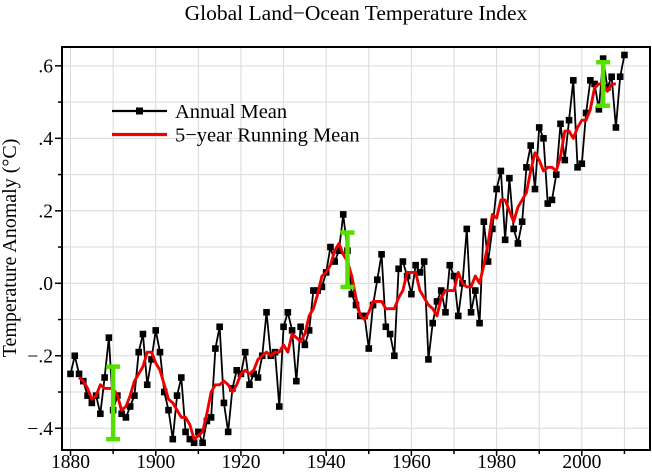  I want to click on chart-title: Global Land−Ocean Temperature Index, so click(356, 13).